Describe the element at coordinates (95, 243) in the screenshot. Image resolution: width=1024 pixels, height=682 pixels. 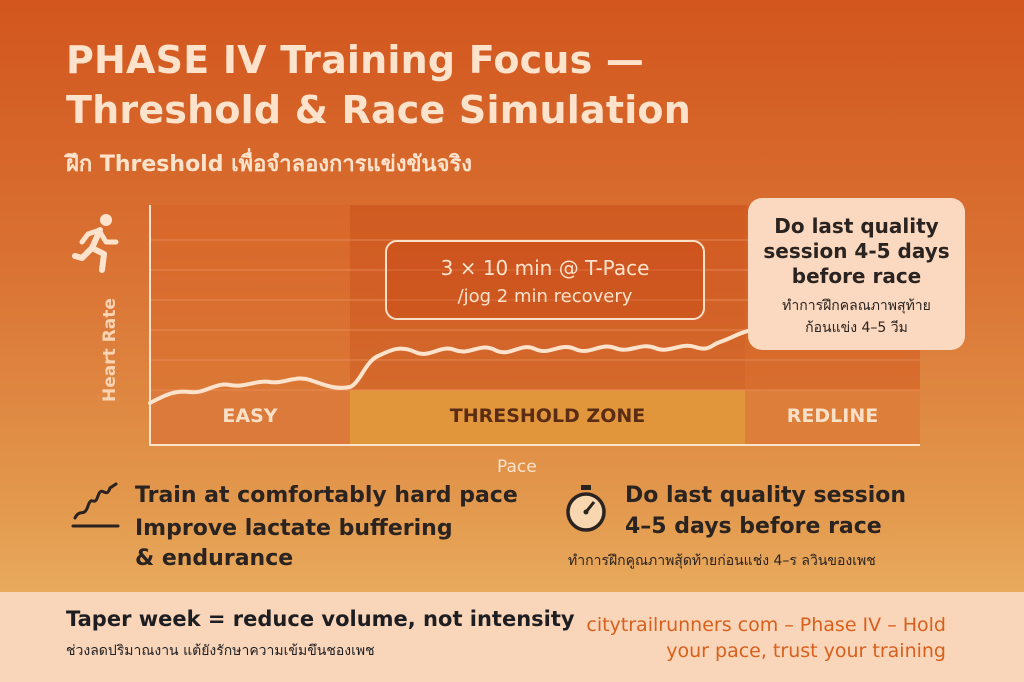
I see `runner-icon` at that location.